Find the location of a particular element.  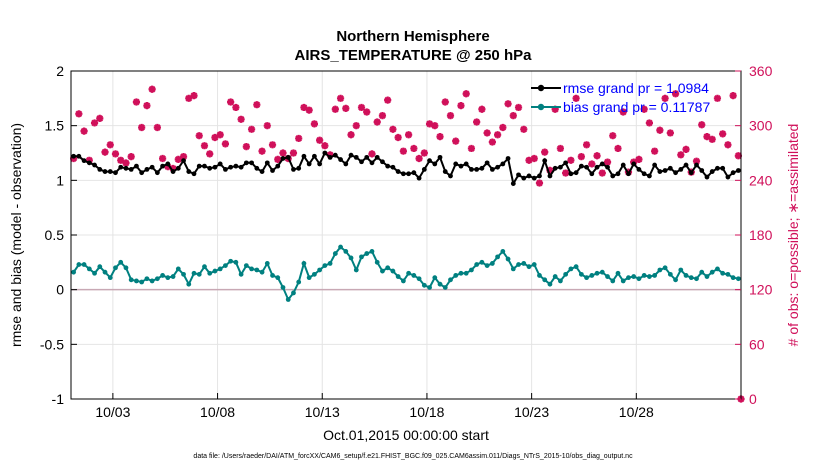

y-tick-label: -1 is located at coordinates (58, 399).